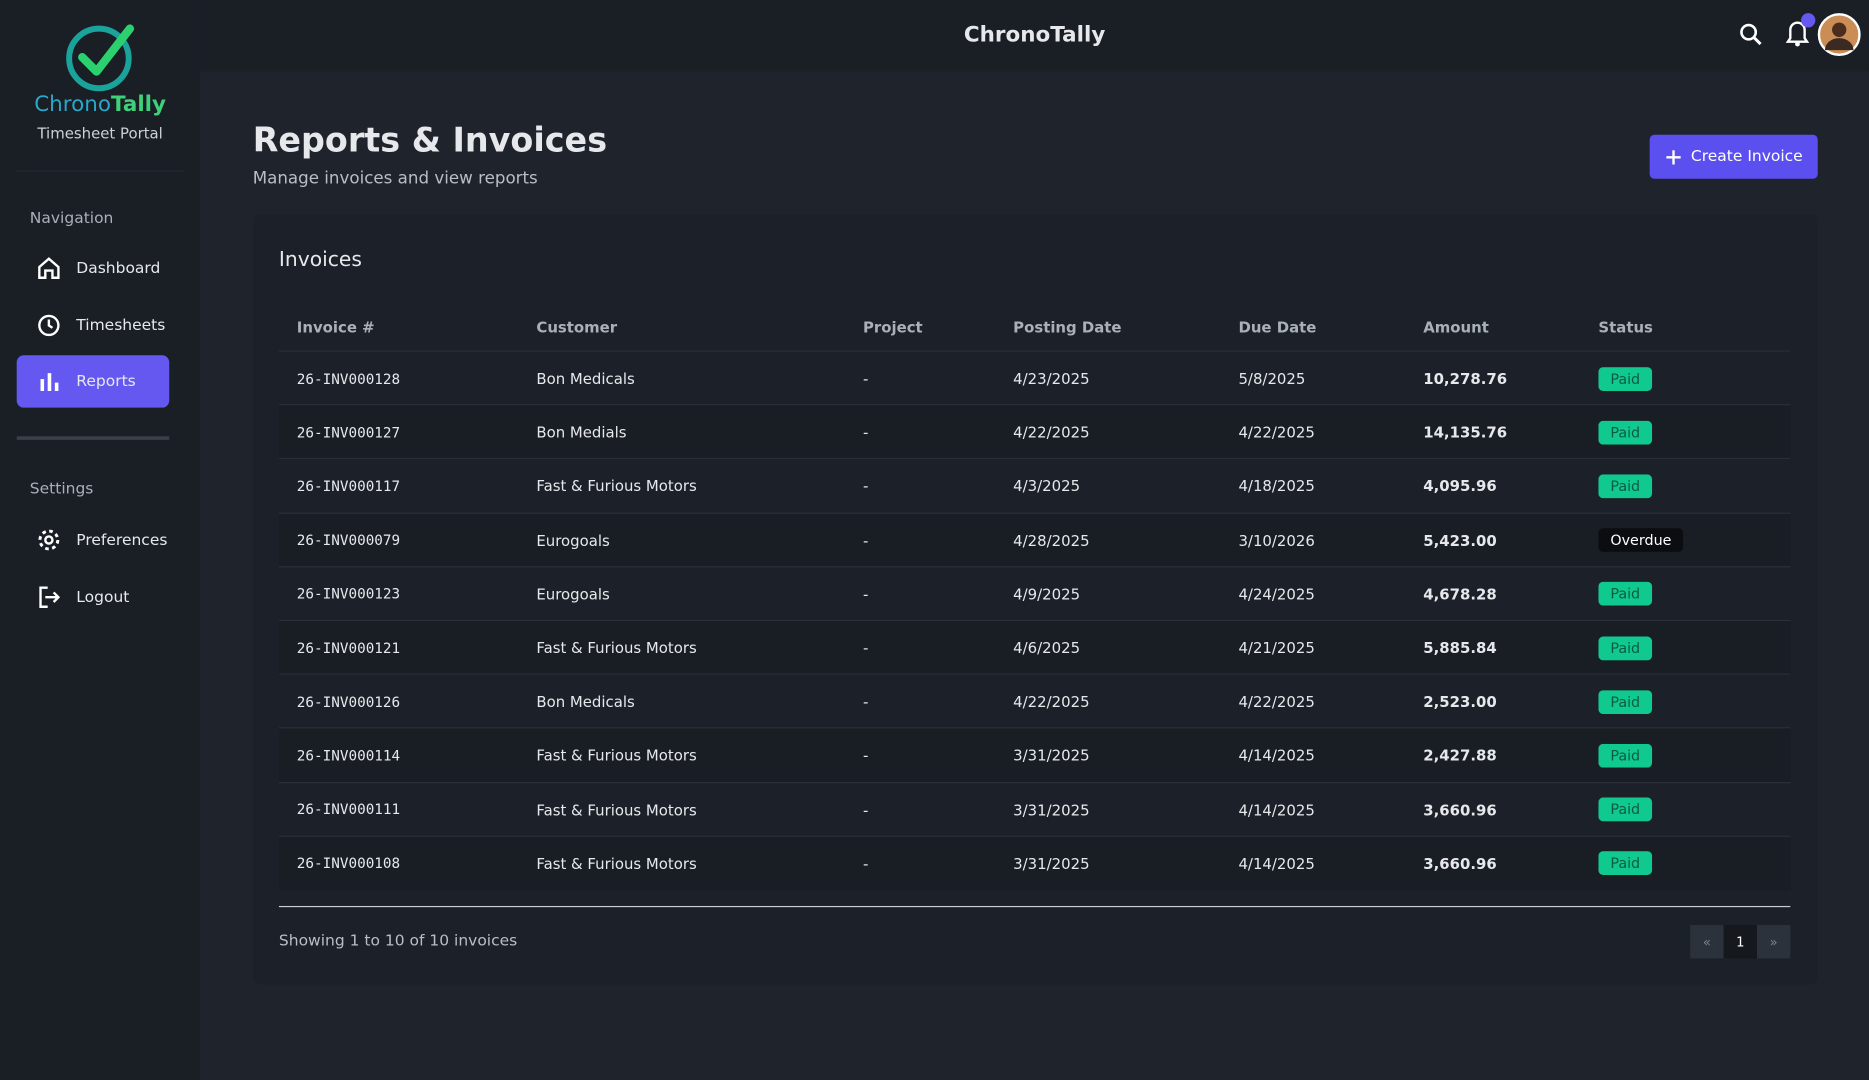 The width and height of the screenshot is (1869, 1080). What do you see at coordinates (1276, 432) in the screenshot?
I see `due-date: 4/22/2025` at bounding box center [1276, 432].